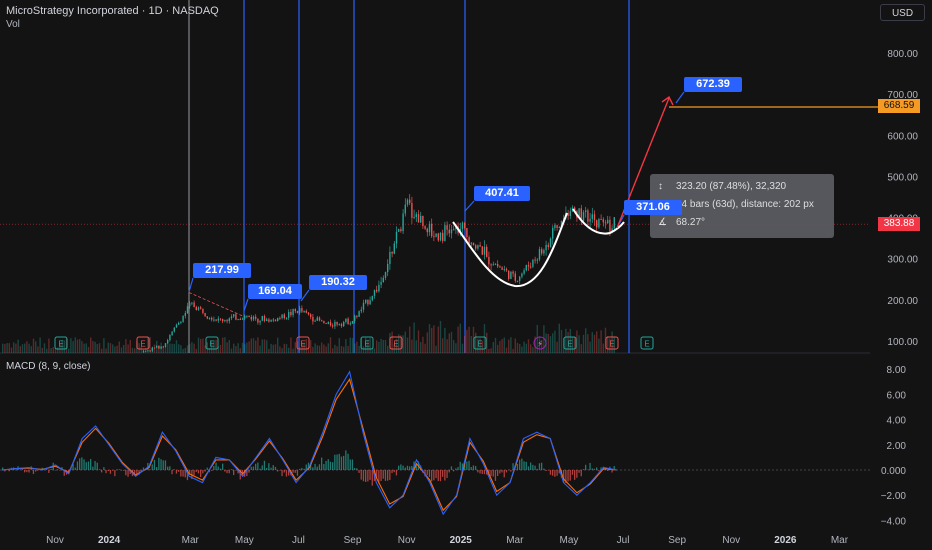 The height and width of the screenshot is (550, 932). Describe the element at coordinates (143, 343) in the screenshot. I see `earnings-event-marker: E` at that location.